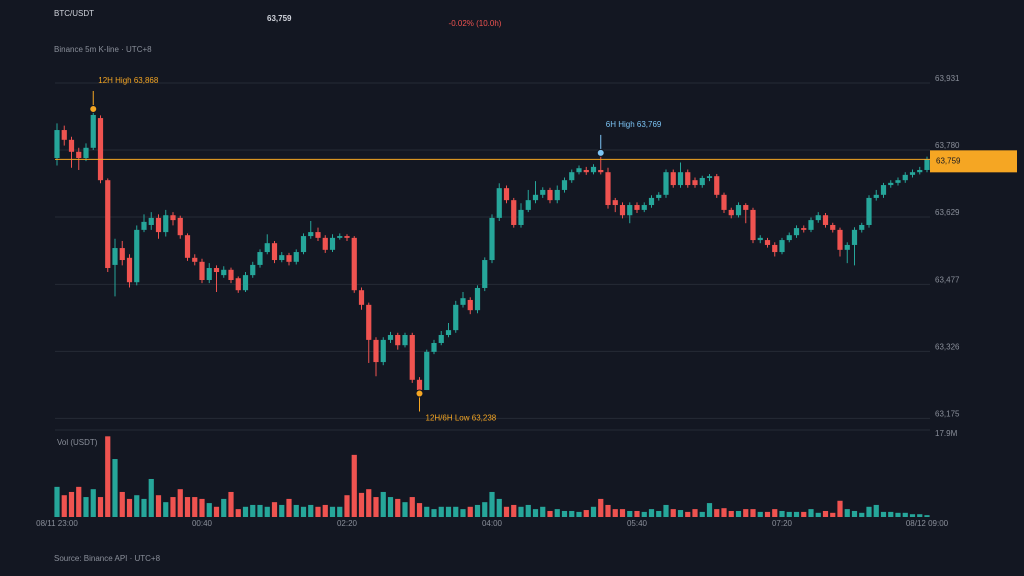  I want to click on price-change: -0.02% (10.0h), so click(475, 23).